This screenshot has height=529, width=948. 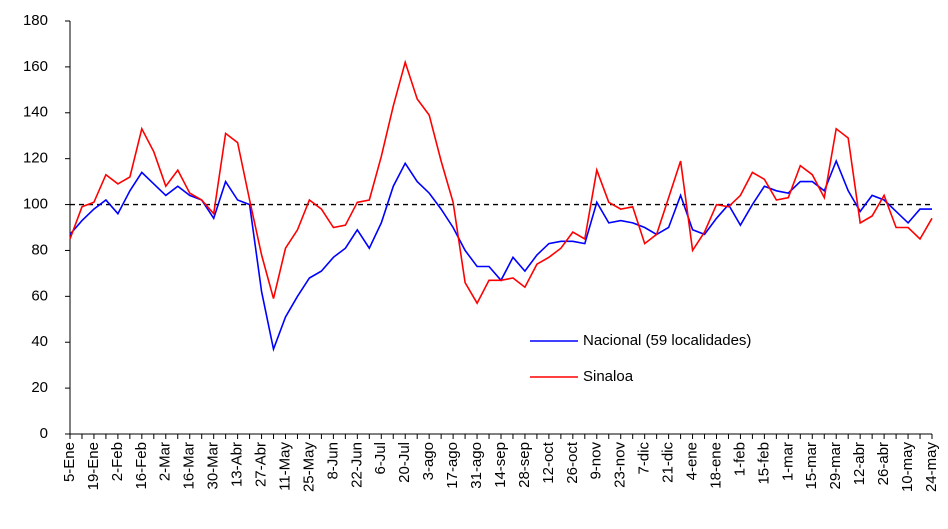 I want to click on x-tick-label: 26-oct, so click(x=572, y=462).